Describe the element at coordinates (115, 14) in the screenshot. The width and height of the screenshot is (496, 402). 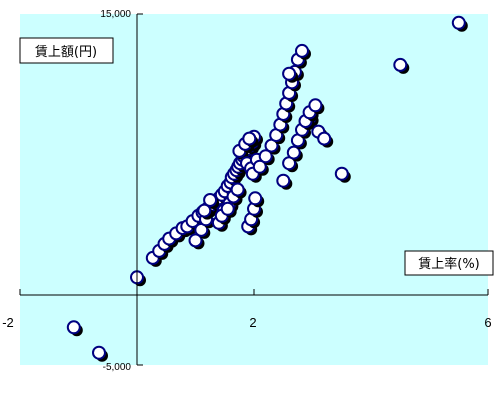
I see `y-tick-label-top: 15,000` at that location.